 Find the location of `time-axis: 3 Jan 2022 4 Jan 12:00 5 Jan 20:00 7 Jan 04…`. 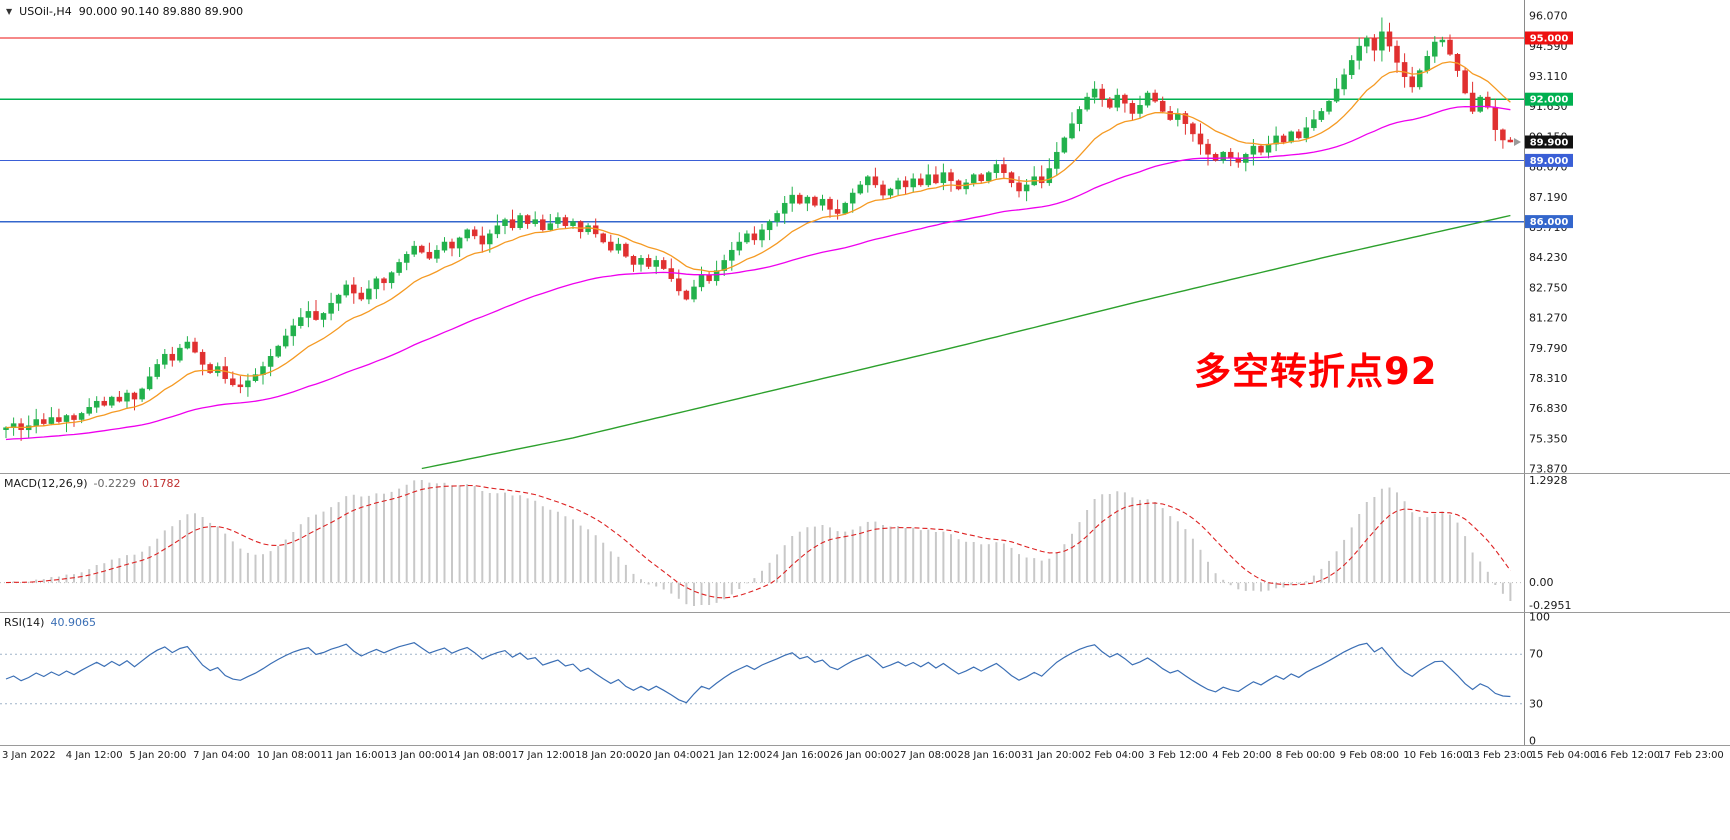

time-axis: 3 Jan 2022 4 Jan 12:00 5 Jan 20:00 7 Jan 04… is located at coordinates (863, 755).